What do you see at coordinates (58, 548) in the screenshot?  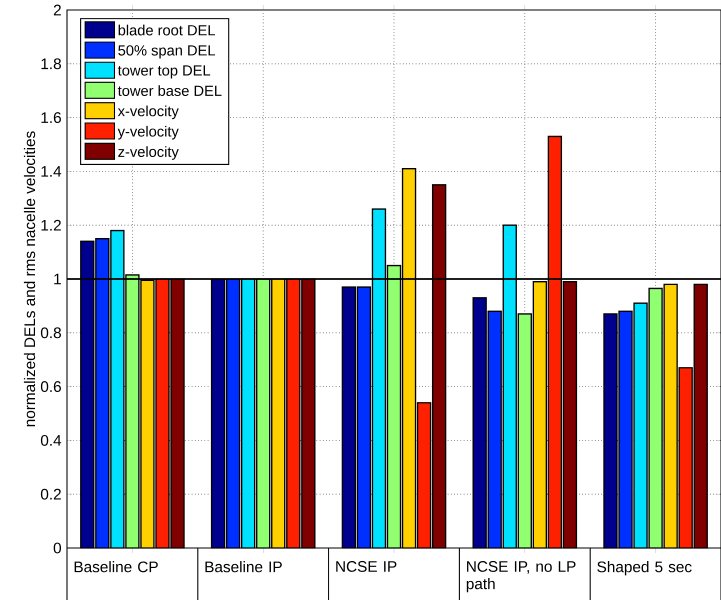 I see `y-tick-label: 0` at bounding box center [58, 548].